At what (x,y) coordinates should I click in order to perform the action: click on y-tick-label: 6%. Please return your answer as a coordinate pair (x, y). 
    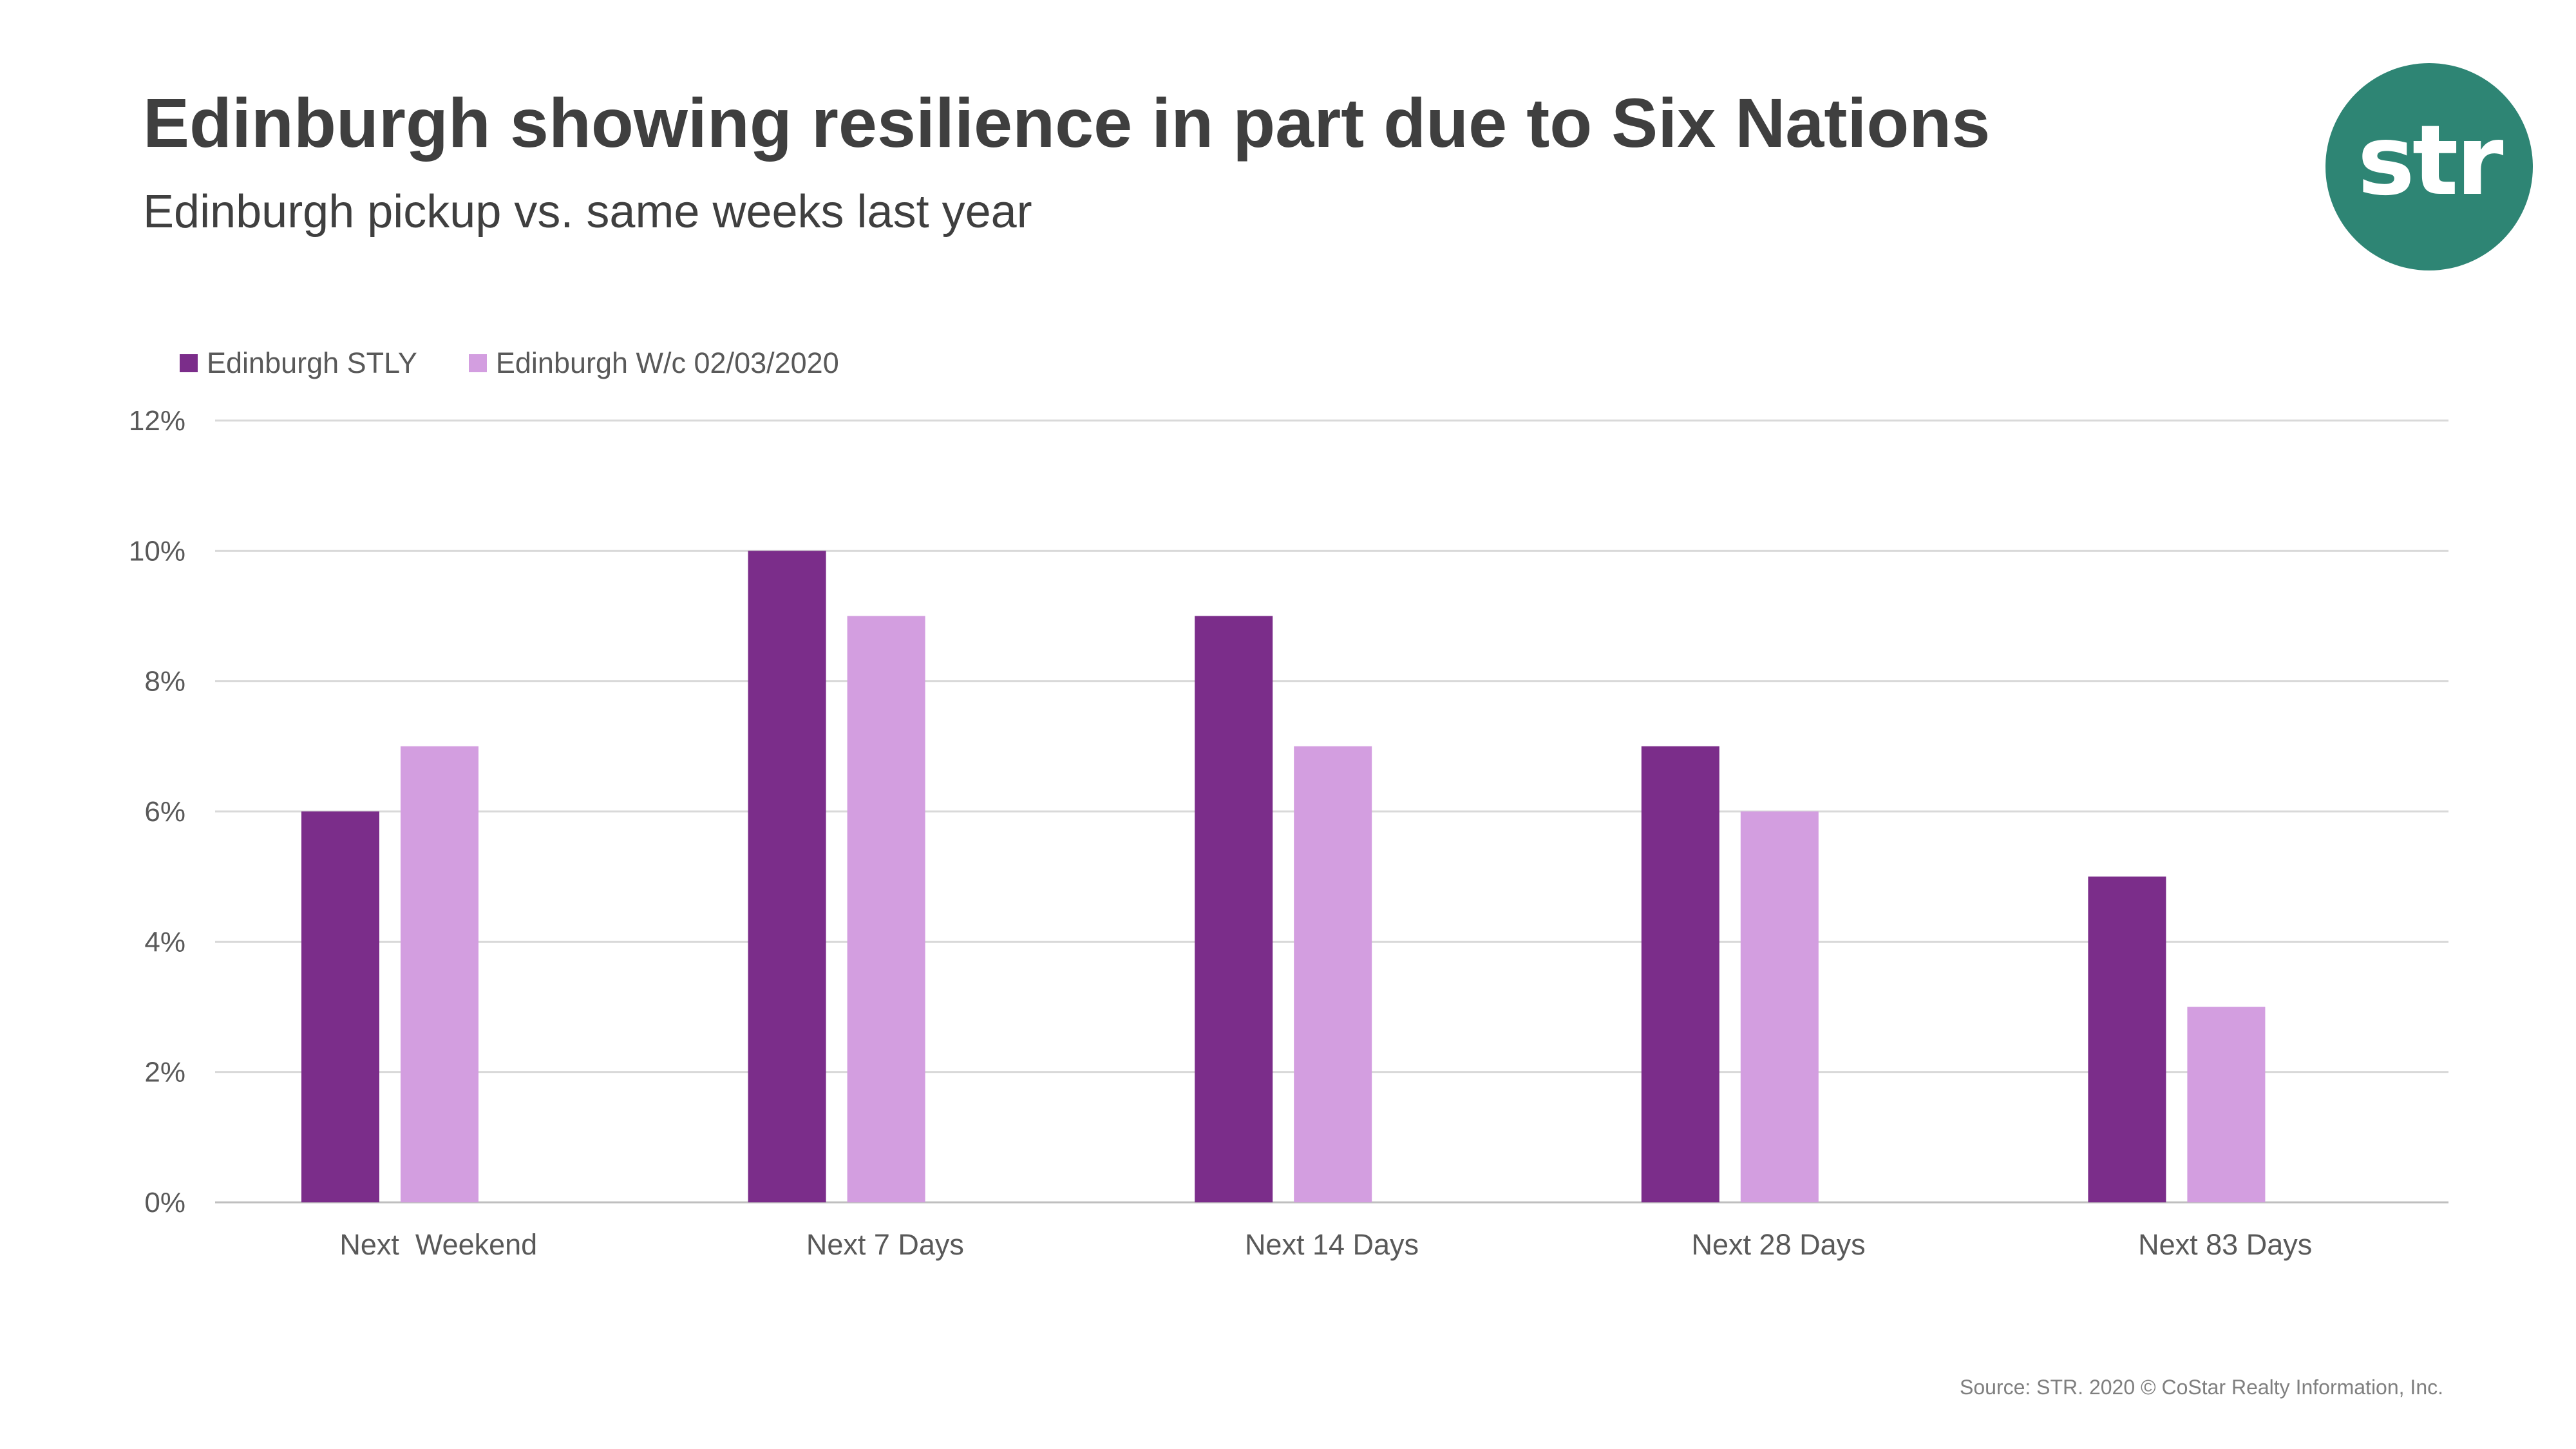
    Looking at the image, I should click on (164, 812).